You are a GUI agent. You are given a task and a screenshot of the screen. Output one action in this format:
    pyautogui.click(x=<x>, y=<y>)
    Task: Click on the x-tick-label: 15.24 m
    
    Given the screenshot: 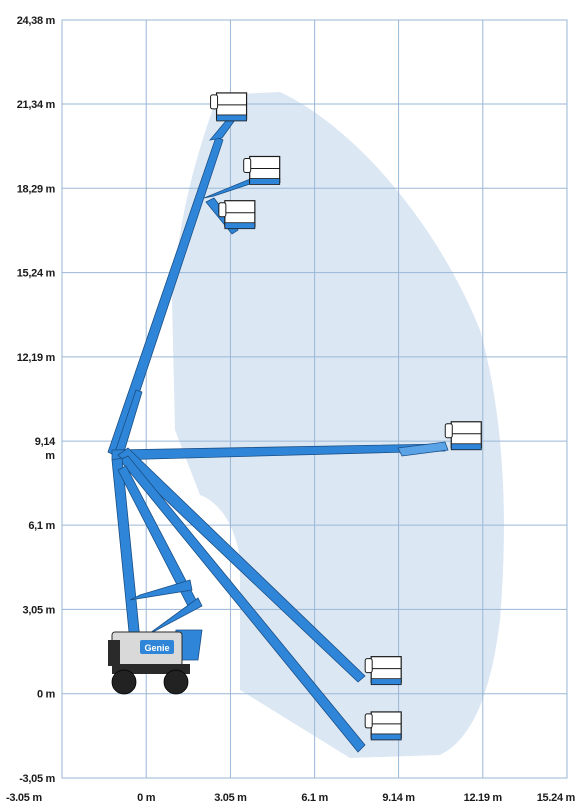 What is the action you would take?
    pyautogui.click(x=556, y=798)
    